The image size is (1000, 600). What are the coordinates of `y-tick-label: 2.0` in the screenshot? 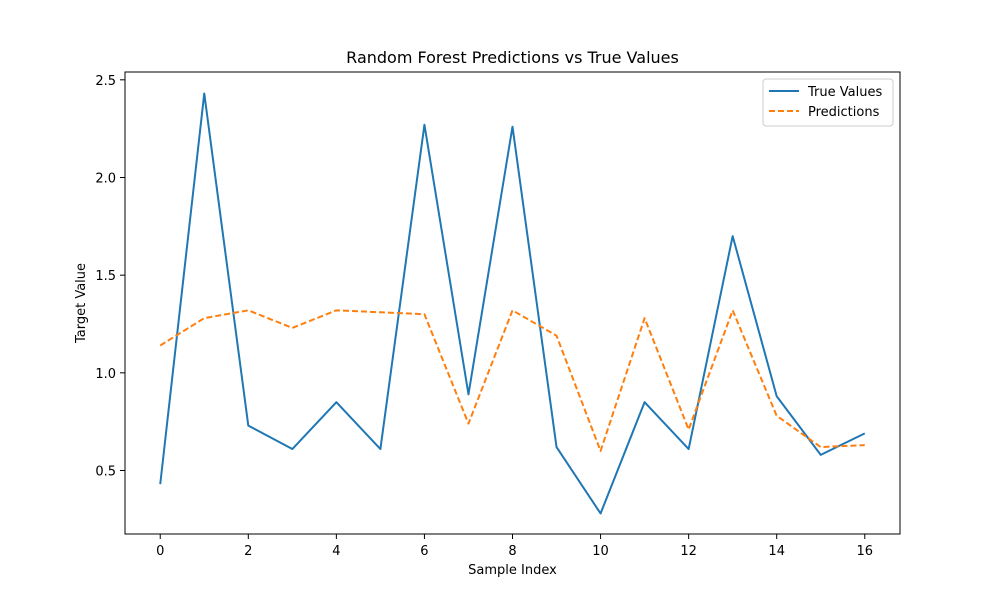 It's located at (105, 178).